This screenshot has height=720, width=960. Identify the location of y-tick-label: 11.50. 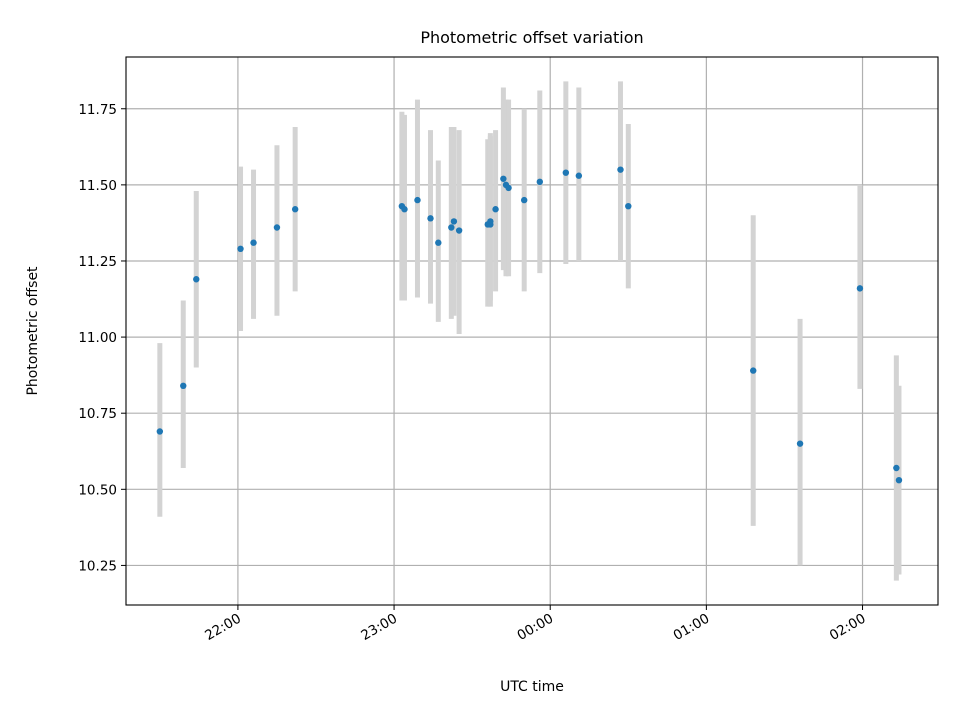
(97, 186).